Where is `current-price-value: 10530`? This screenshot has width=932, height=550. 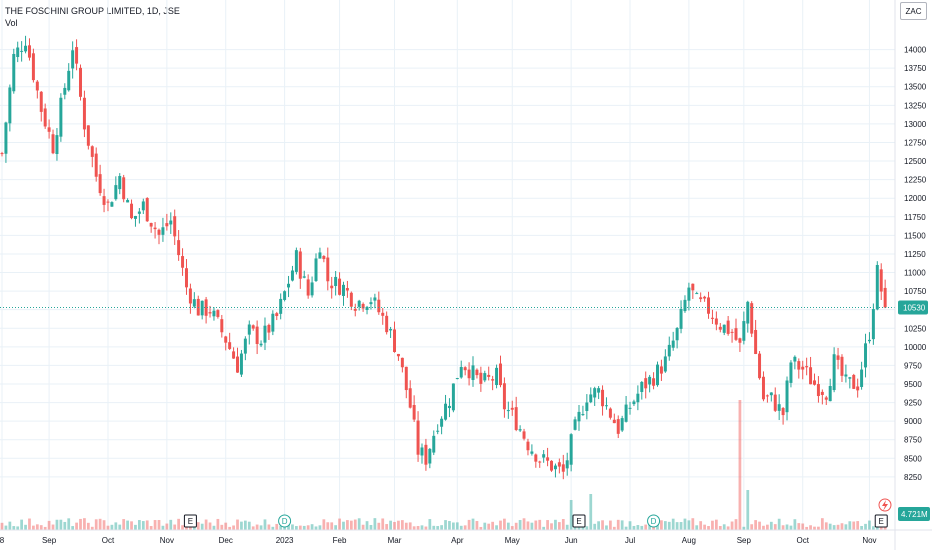
current-price-value: 10530 is located at coordinates (914, 307).